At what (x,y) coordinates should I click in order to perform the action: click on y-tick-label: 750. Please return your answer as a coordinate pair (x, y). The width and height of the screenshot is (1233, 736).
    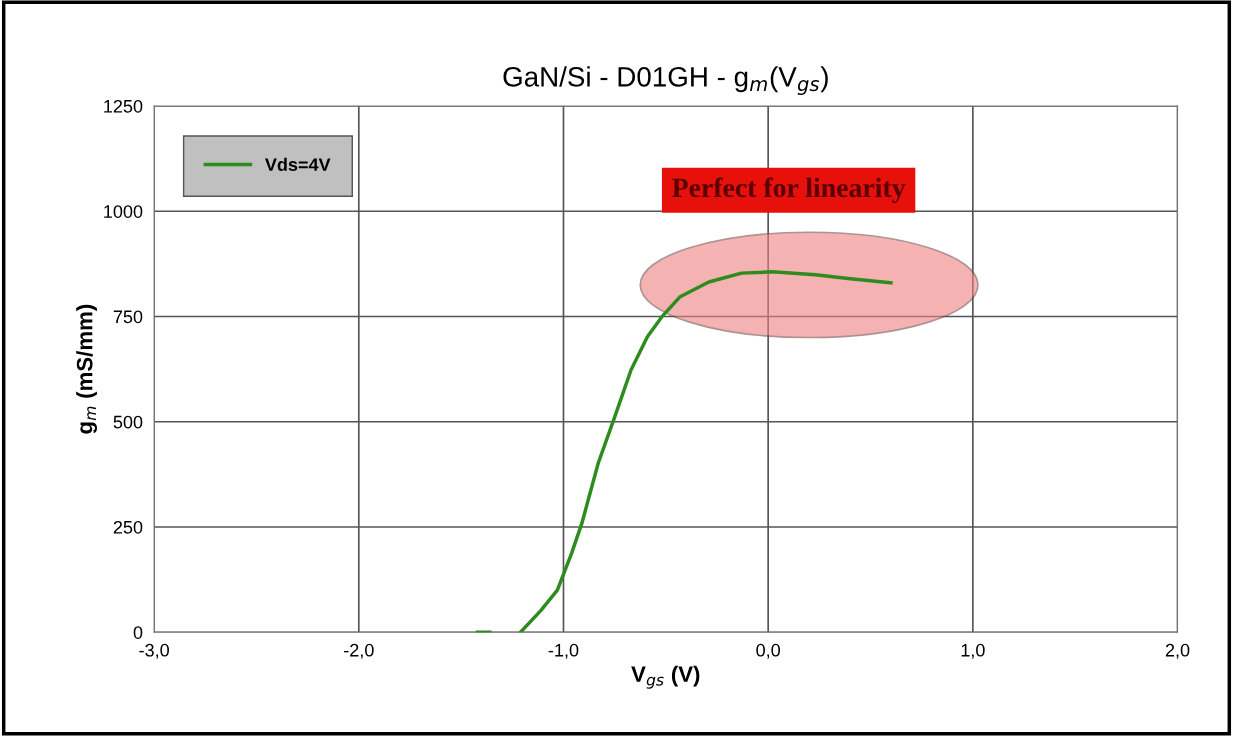
    Looking at the image, I should click on (128, 317).